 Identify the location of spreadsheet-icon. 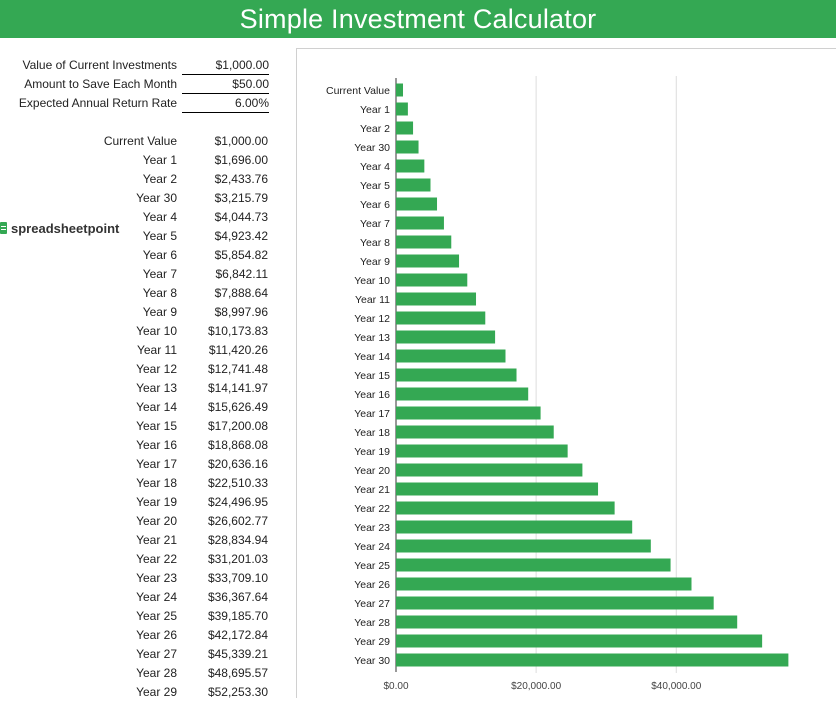
(3, 228).